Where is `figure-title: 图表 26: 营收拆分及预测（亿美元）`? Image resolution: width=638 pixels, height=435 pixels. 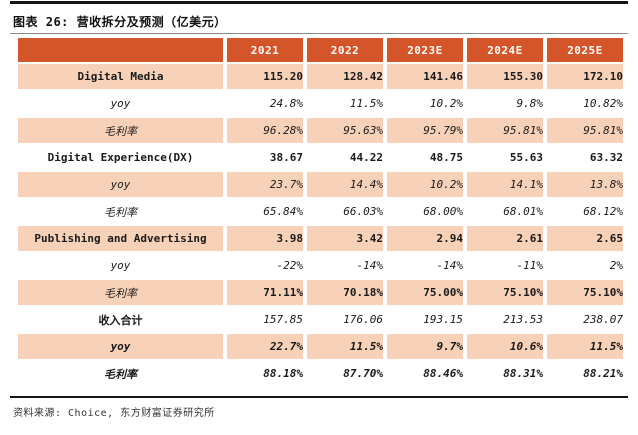 figure-title: 图表 26: 营收拆分及预测（亿美元） is located at coordinates (120, 22).